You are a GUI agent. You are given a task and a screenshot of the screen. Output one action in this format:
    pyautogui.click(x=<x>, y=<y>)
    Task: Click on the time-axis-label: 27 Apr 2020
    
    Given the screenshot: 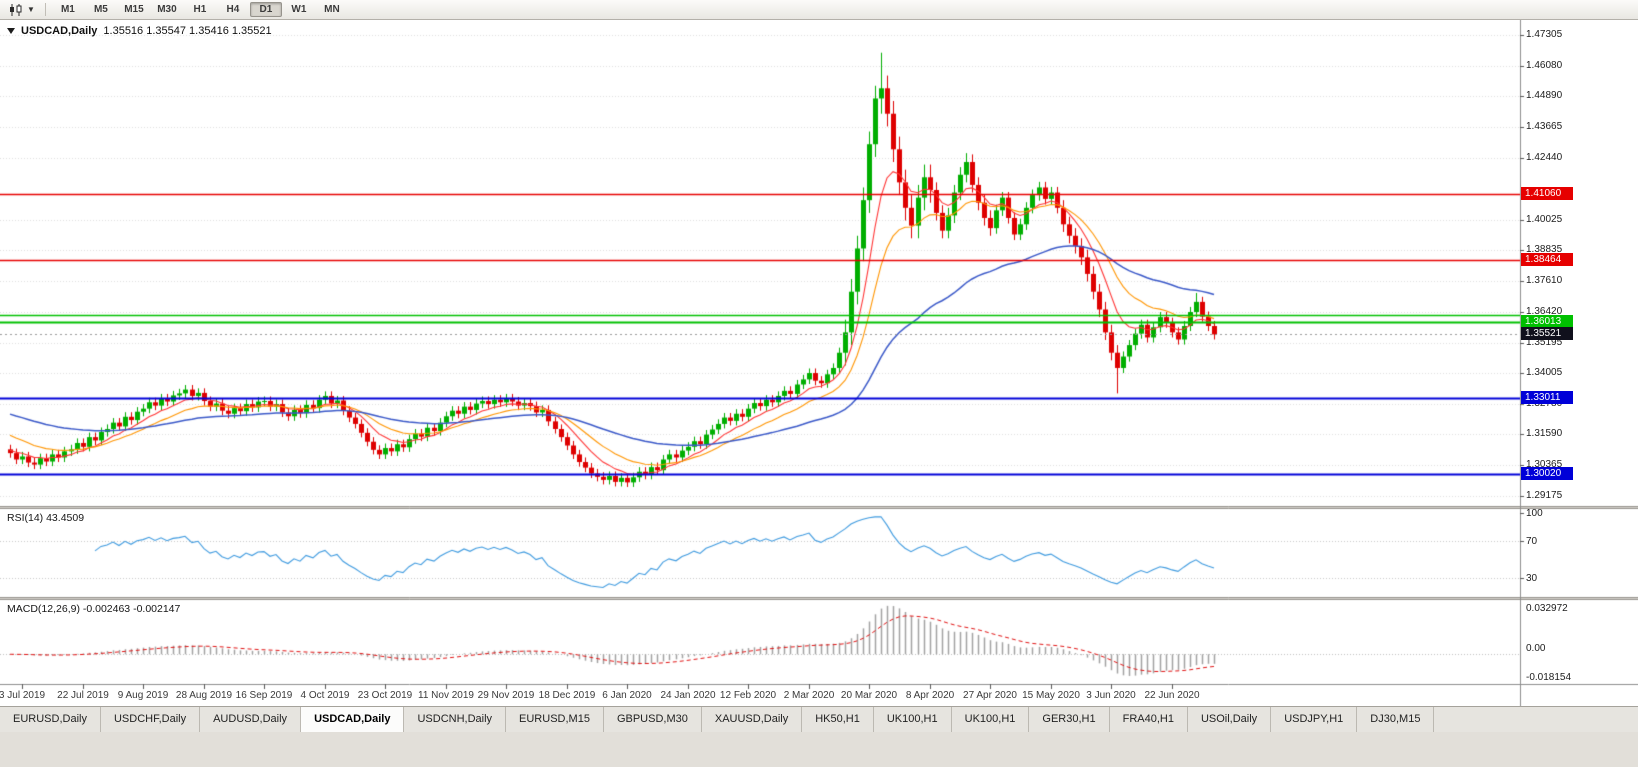 What is the action you would take?
    pyautogui.click(x=990, y=695)
    